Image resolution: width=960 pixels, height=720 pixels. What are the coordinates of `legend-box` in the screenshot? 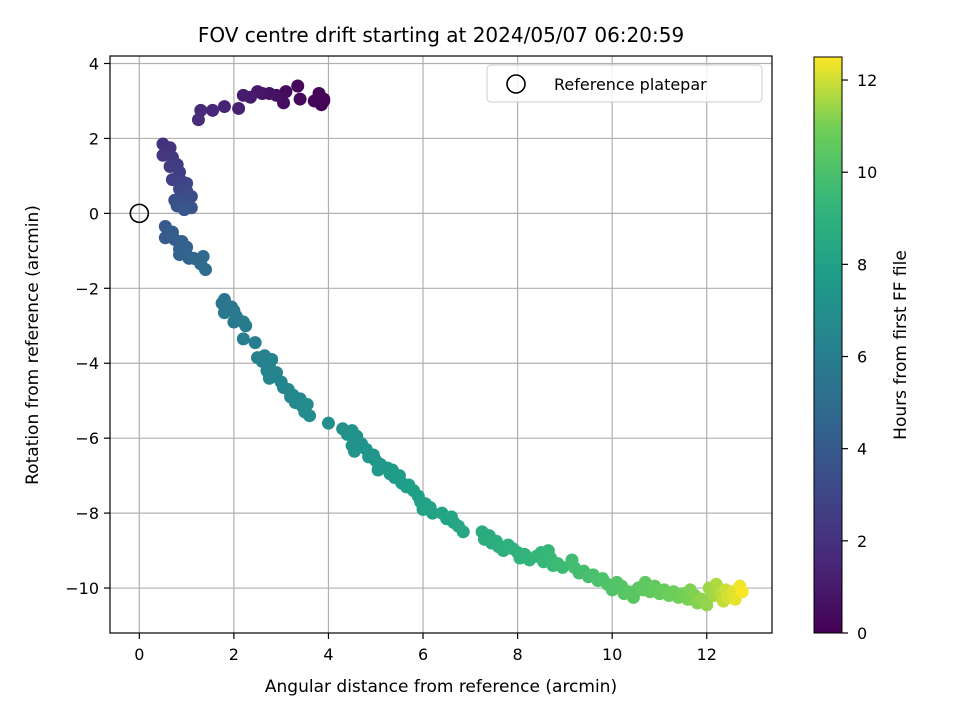 It's located at (624, 83).